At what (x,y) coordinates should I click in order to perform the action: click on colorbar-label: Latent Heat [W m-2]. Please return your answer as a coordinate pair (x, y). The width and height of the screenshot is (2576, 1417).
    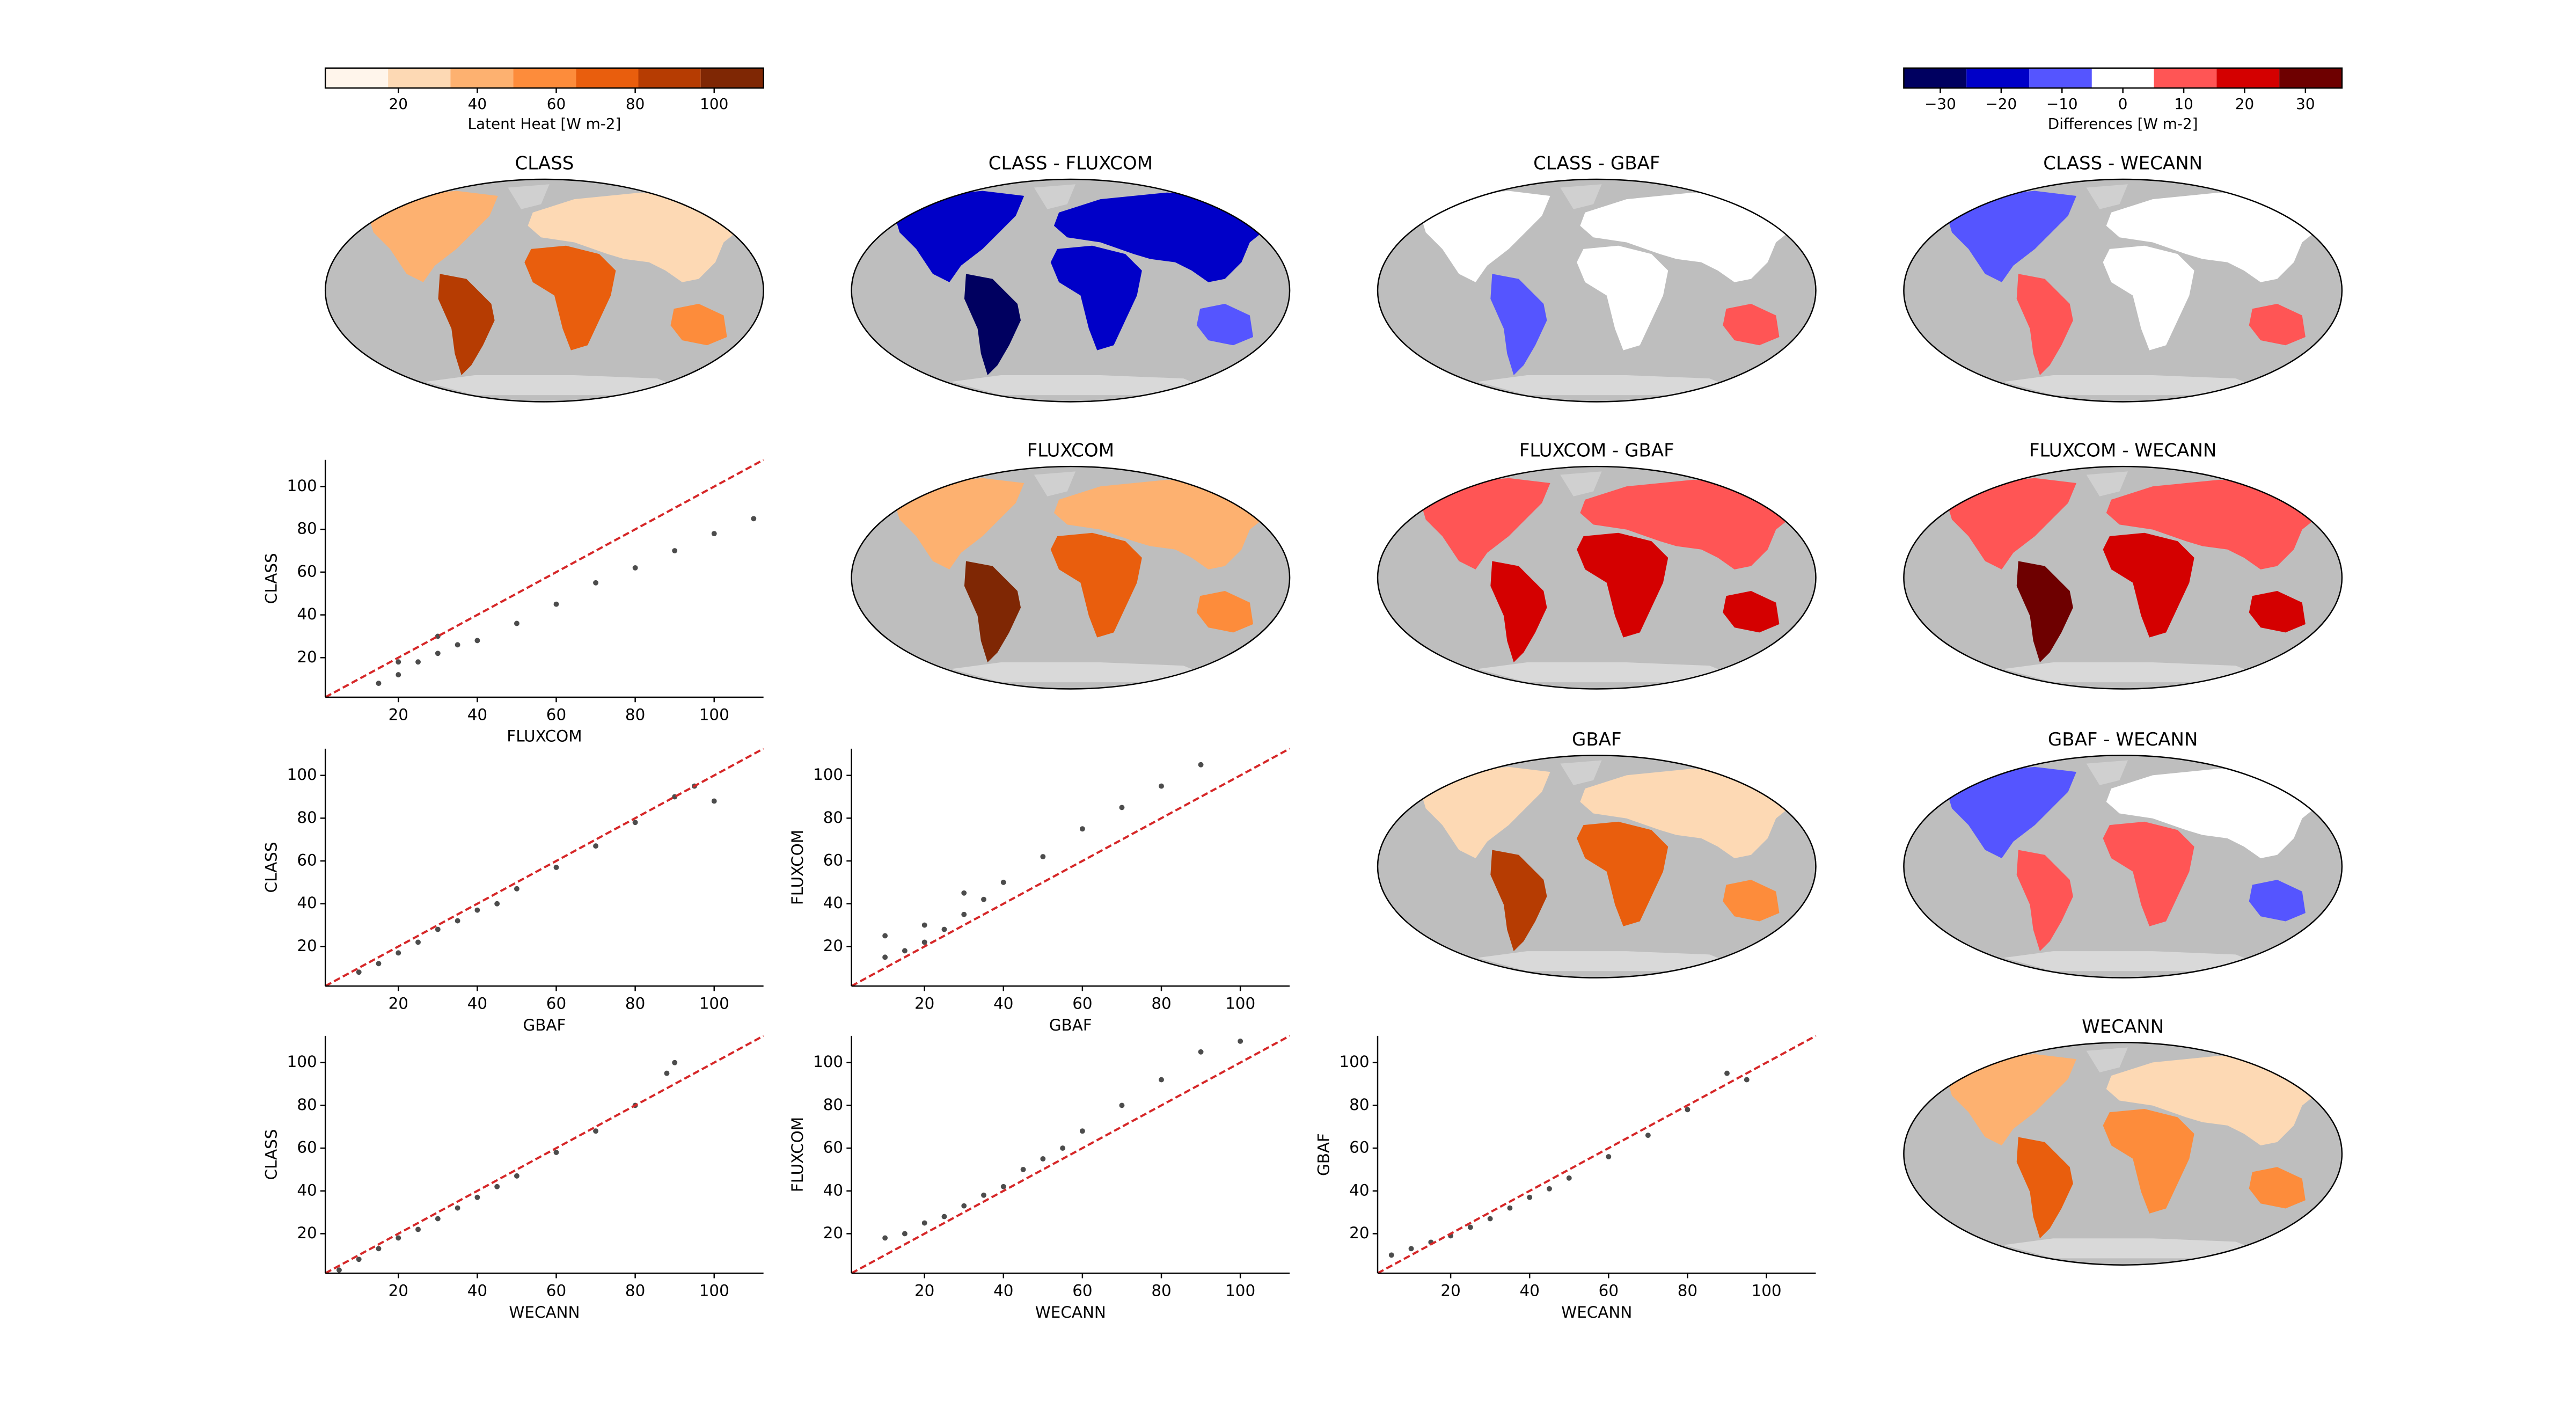
    Looking at the image, I should click on (544, 124).